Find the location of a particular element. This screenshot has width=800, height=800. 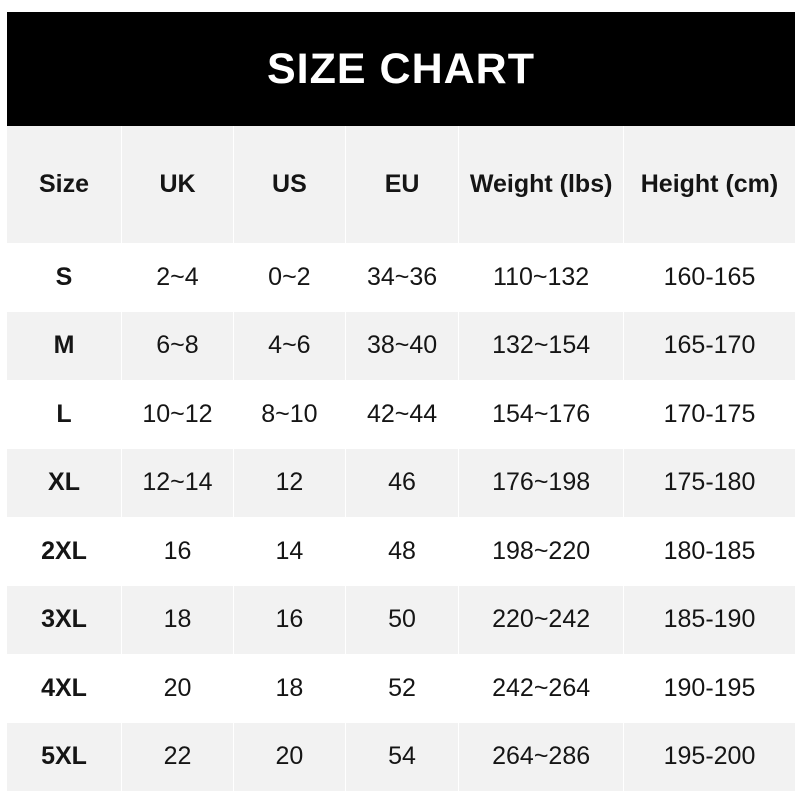

column-header-weight: Weight (lbs) is located at coordinates (541, 184).